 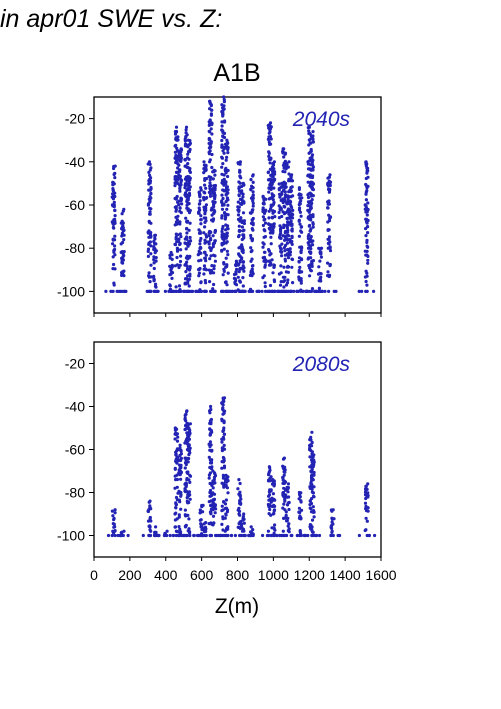 I want to click on x-tick-label: 600, so click(x=202, y=575).